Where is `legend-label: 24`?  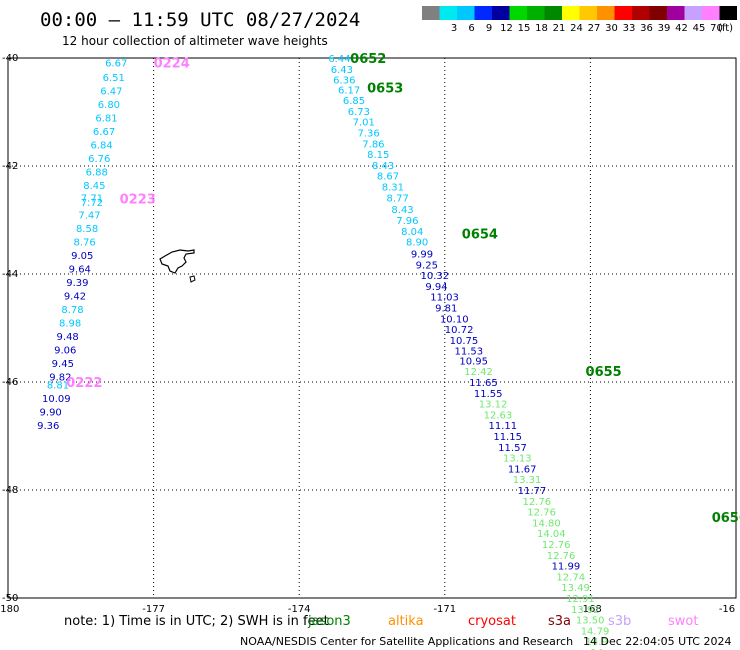 legend-label: 24 is located at coordinates (576, 28).